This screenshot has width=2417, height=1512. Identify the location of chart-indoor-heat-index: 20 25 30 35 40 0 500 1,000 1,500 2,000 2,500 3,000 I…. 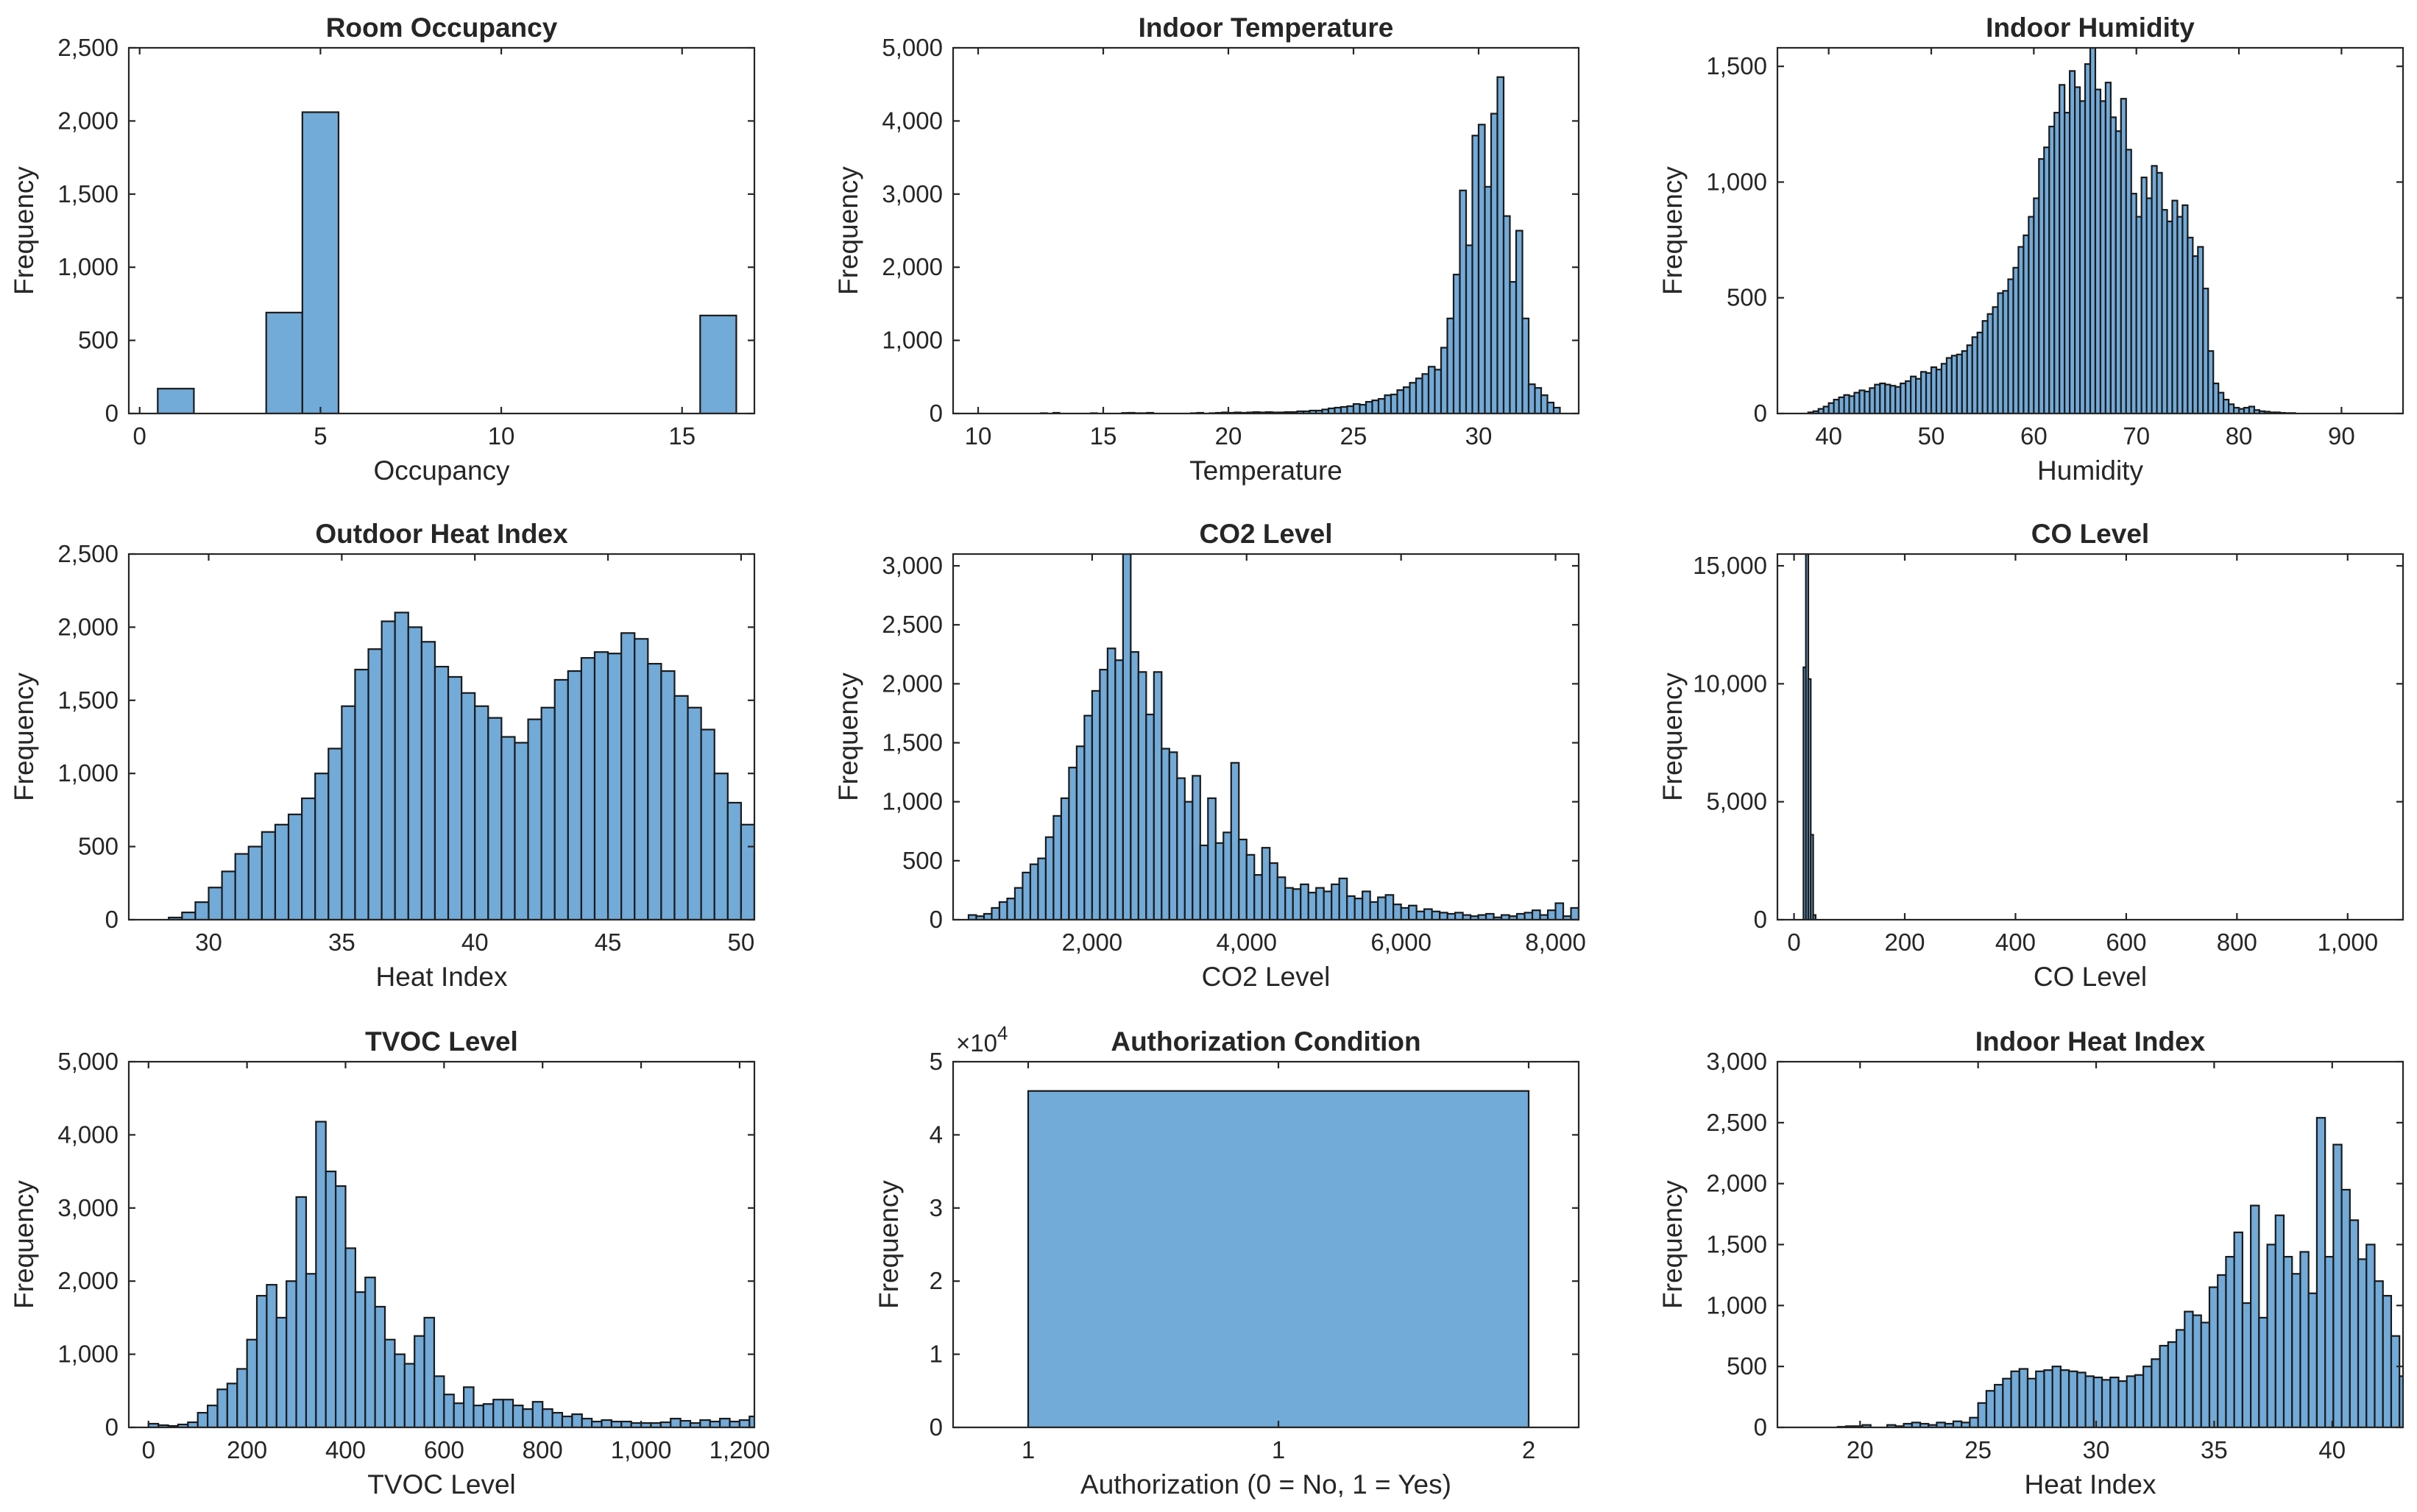
(2031, 1262).